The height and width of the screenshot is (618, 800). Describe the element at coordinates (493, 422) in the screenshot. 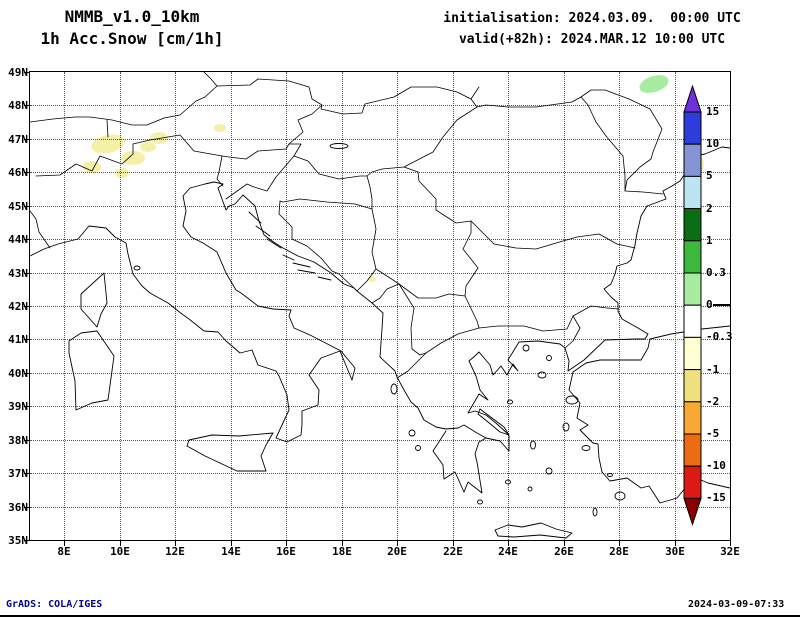

I see `coastline-euboea` at that location.